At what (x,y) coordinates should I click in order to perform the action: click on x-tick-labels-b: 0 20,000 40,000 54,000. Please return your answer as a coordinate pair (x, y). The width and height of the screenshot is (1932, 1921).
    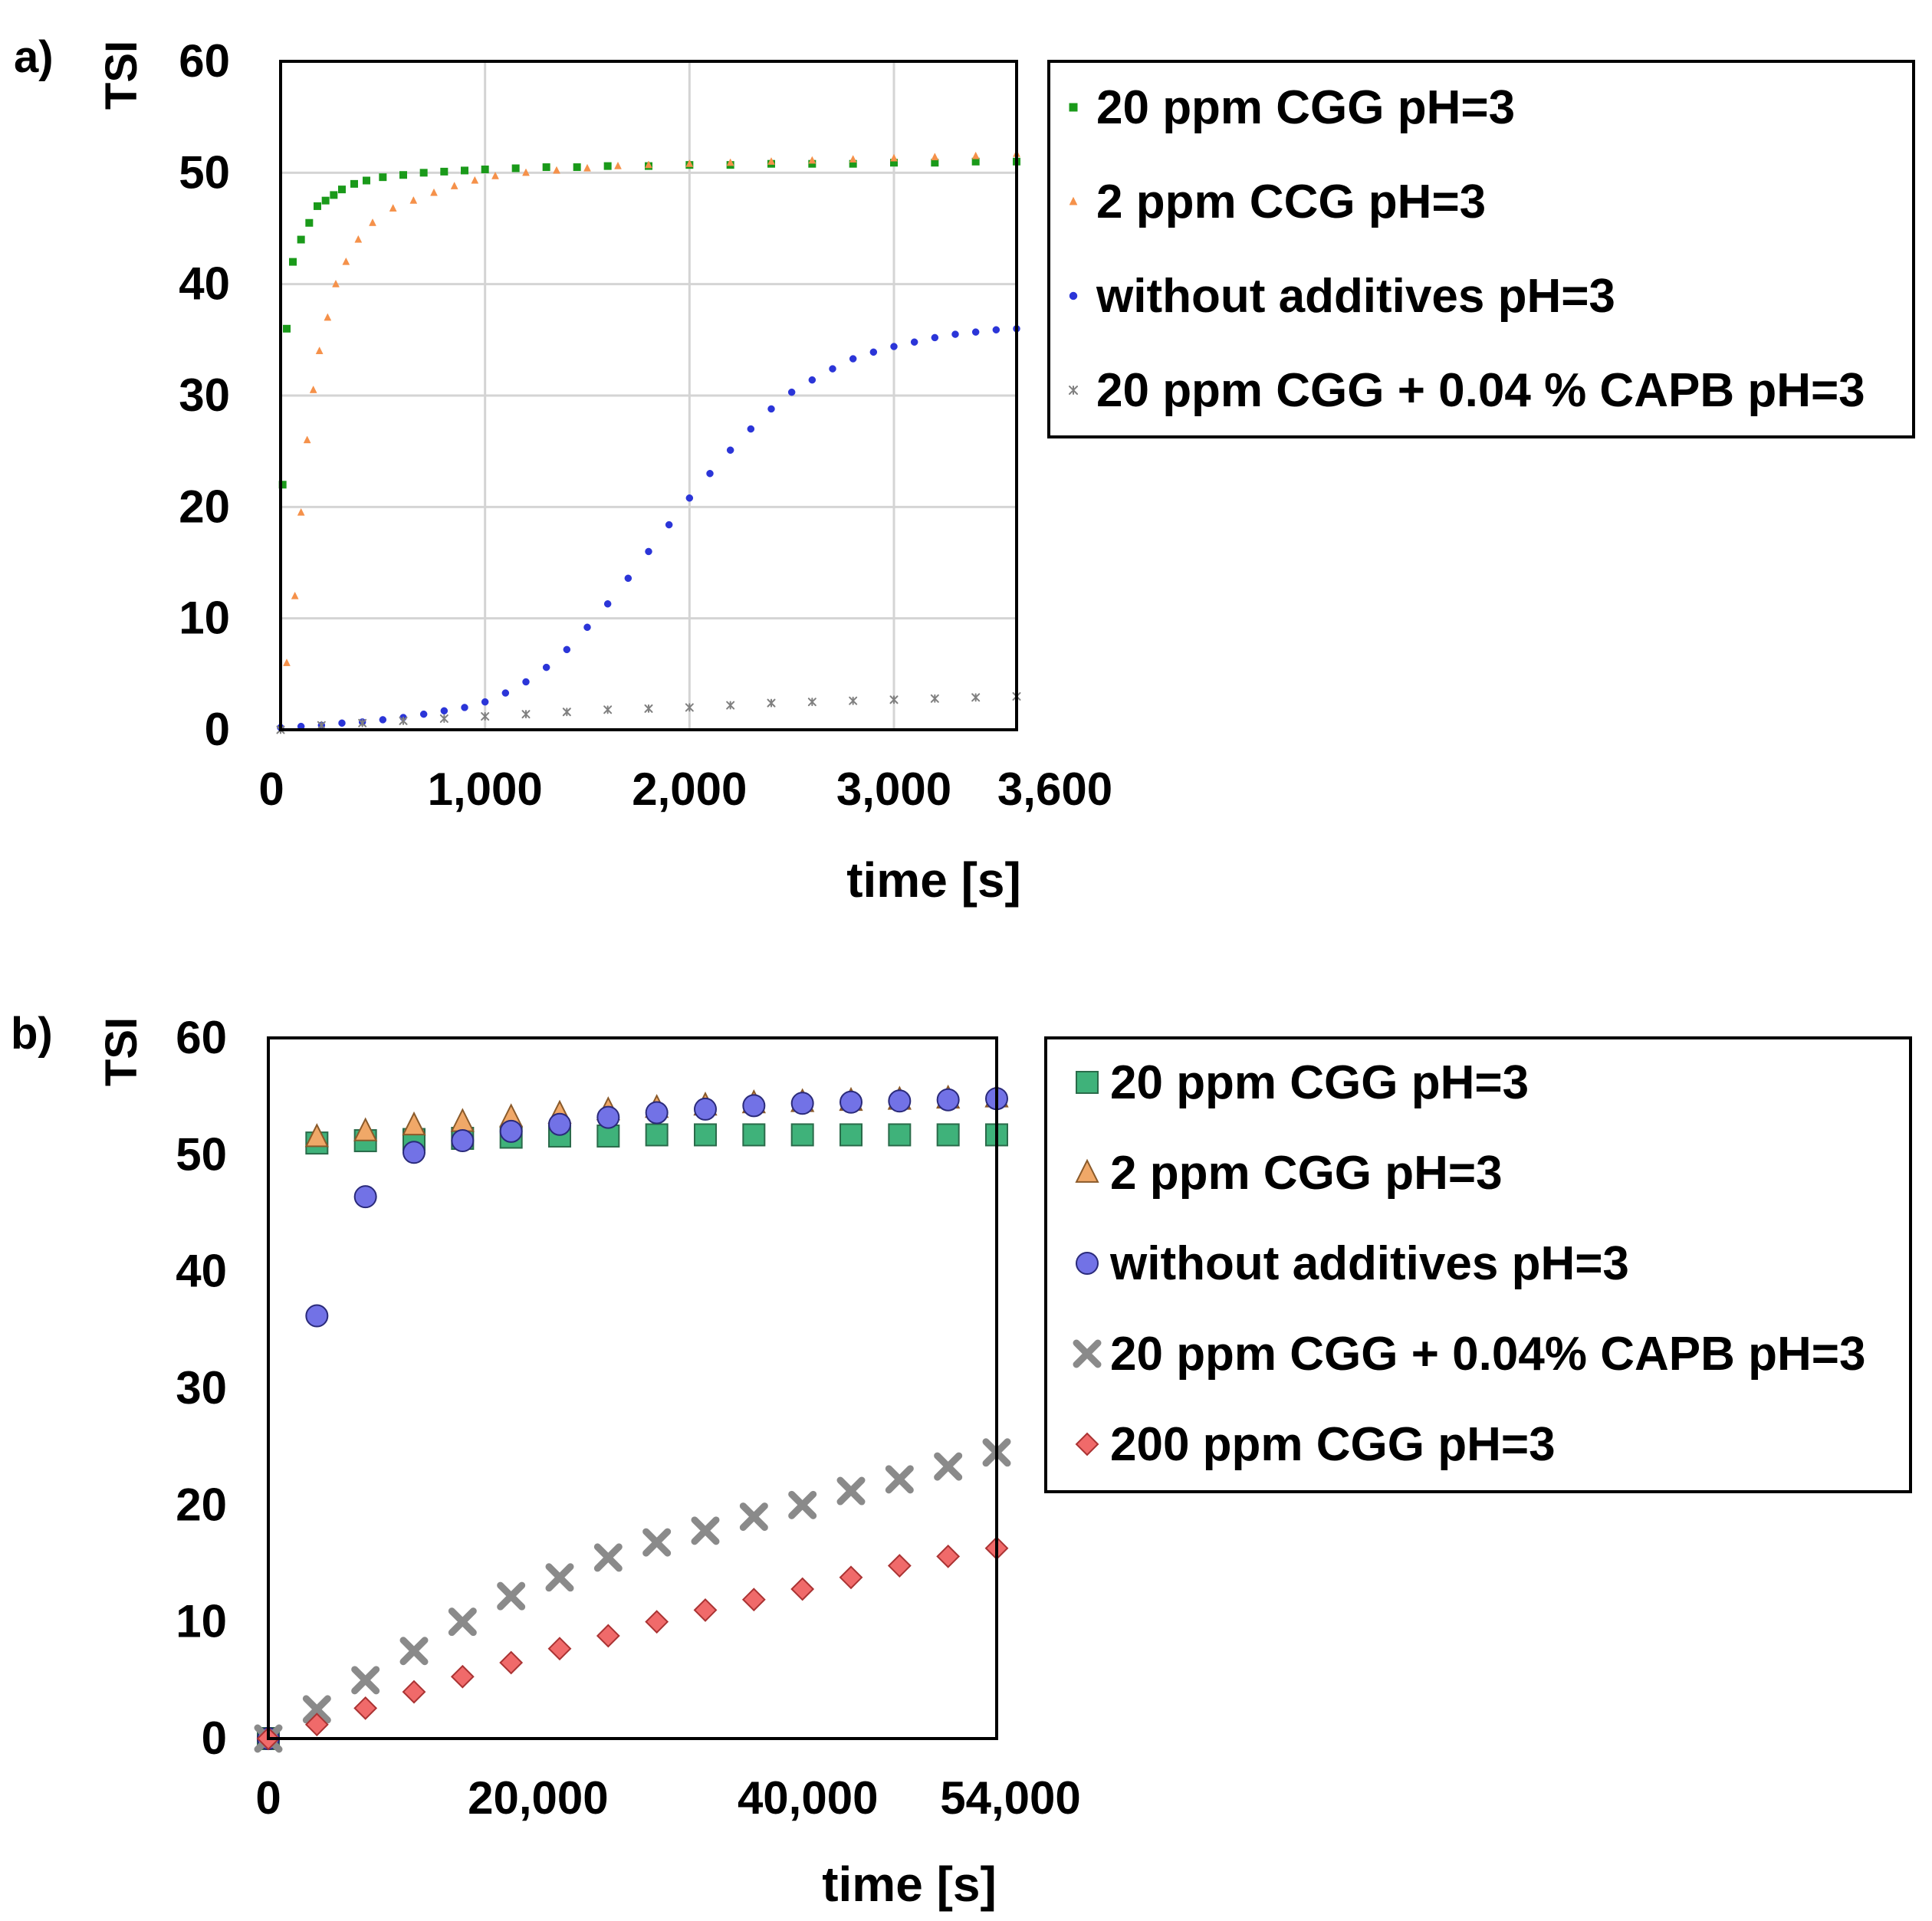
    Looking at the image, I should click on (668, 1798).